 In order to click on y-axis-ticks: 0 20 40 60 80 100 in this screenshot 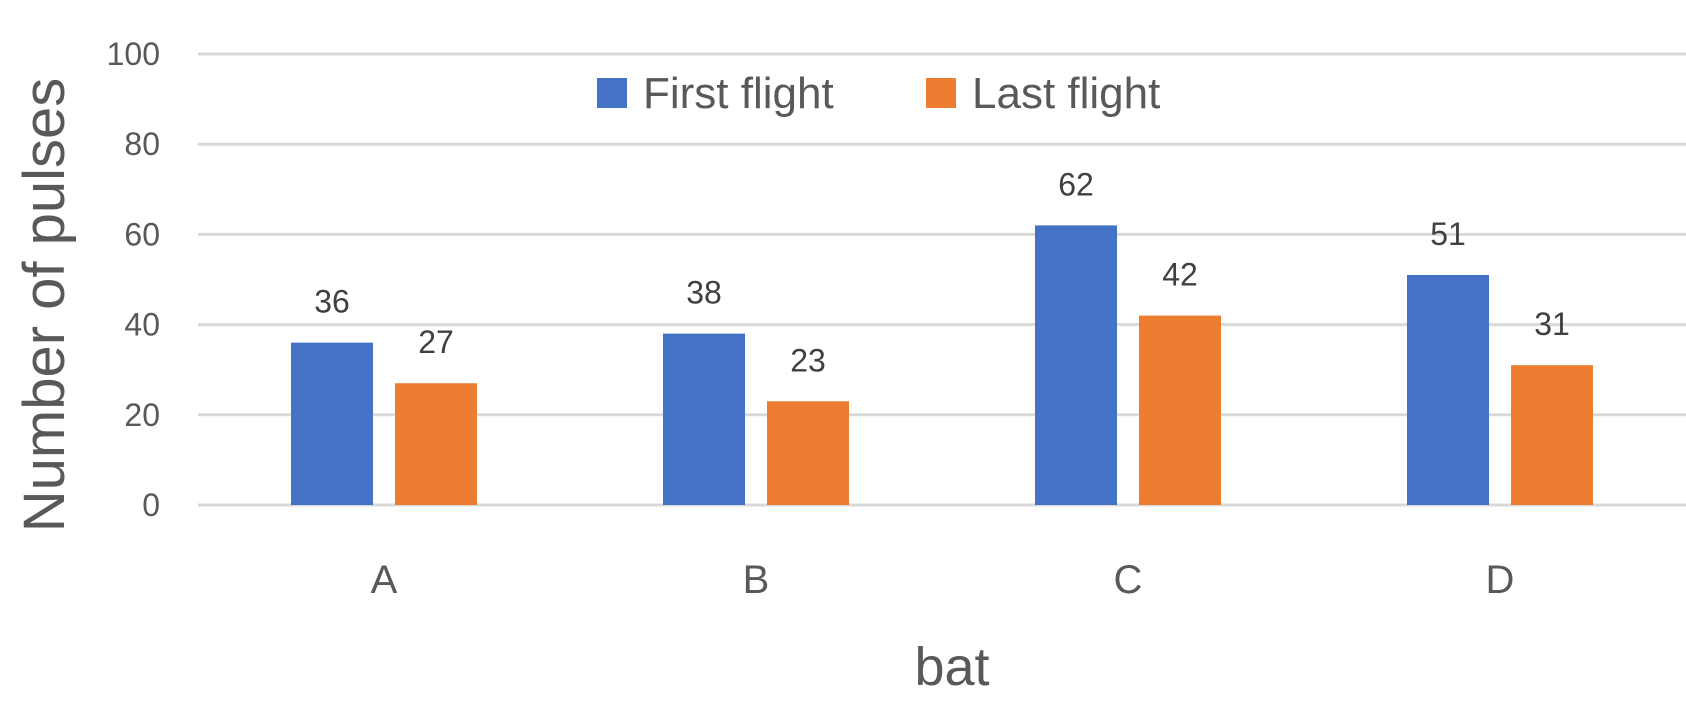, I will do `click(133, 279)`.